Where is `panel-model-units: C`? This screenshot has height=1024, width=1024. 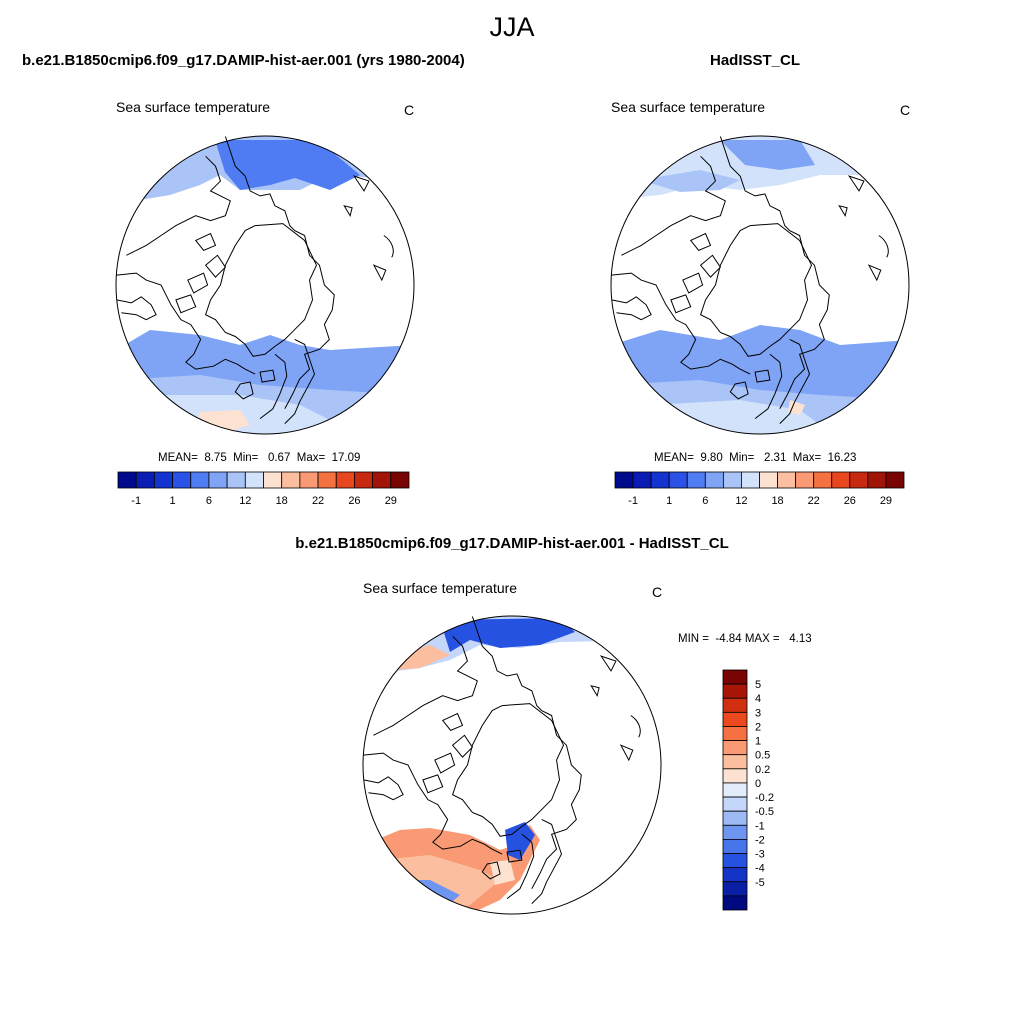 panel-model-units: C is located at coordinates (409, 110).